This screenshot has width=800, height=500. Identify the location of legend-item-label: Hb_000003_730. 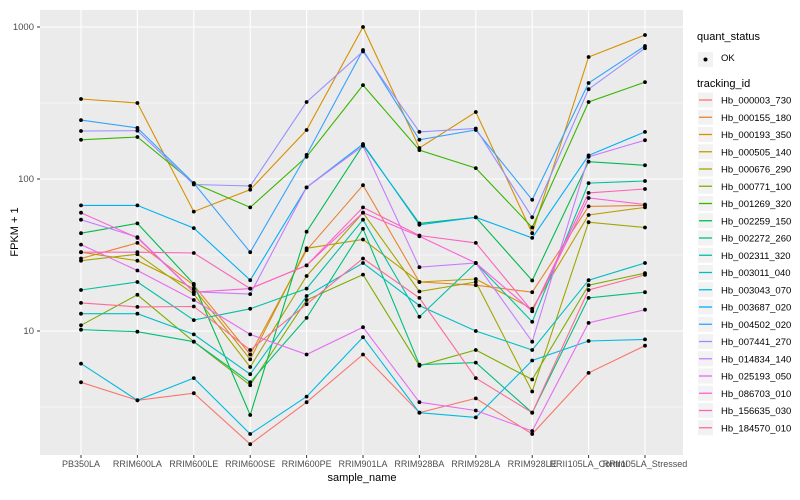
(756, 101).